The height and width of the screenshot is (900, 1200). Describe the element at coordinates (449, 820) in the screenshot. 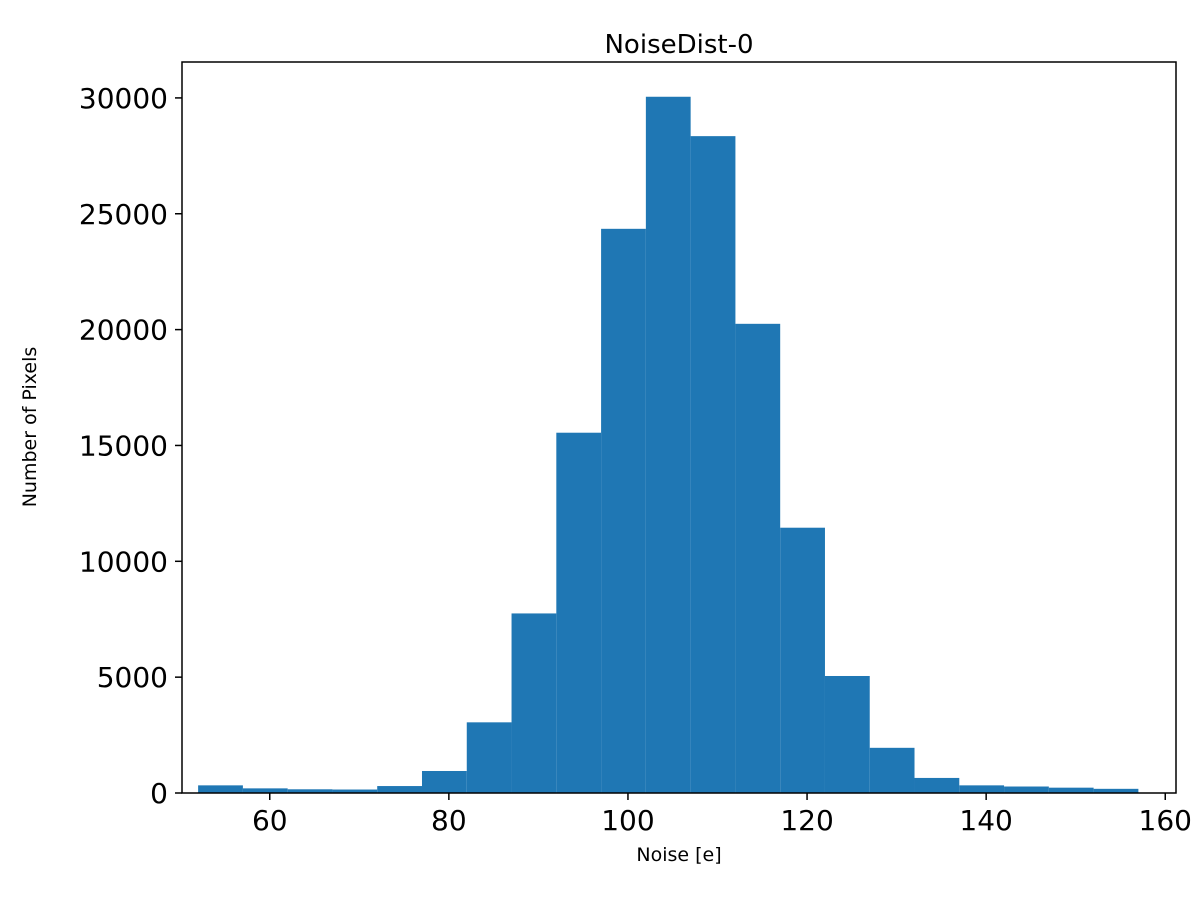

I see `x-tick-label: 80` at that location.